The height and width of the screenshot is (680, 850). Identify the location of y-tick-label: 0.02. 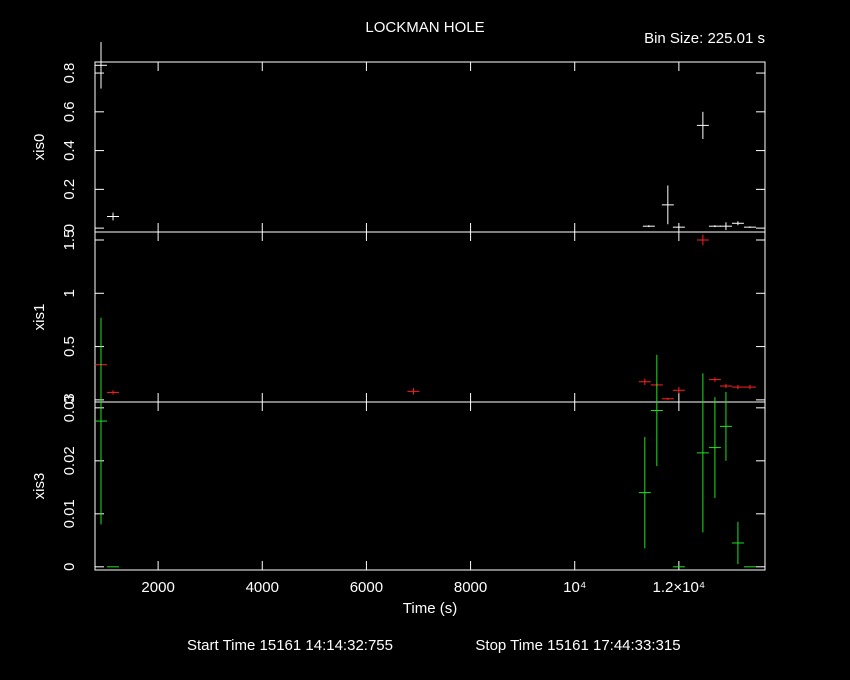
(69, 460).